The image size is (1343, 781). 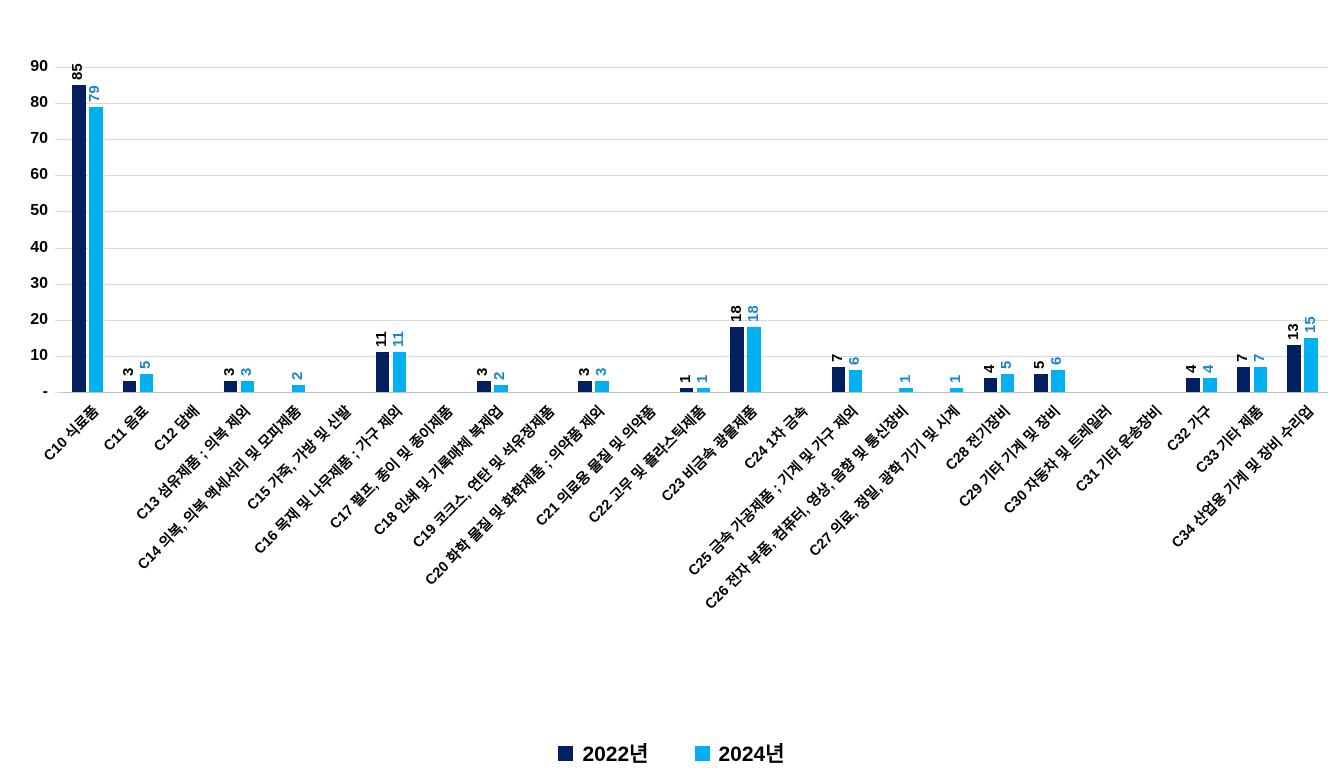 I want to click on y-axis-label: 30, so click(x=39, y=283).